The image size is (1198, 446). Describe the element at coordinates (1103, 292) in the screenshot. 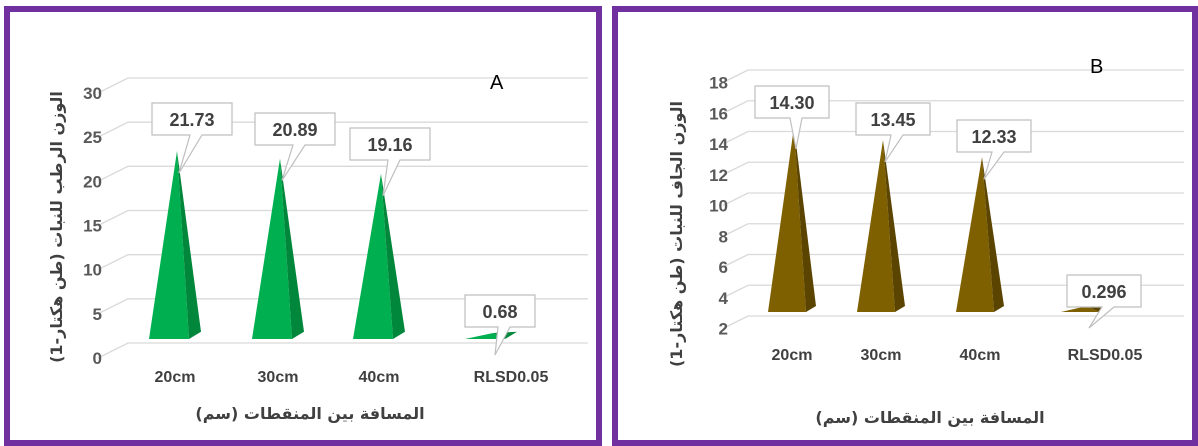

I see `svg-text: 0.296` at that location.